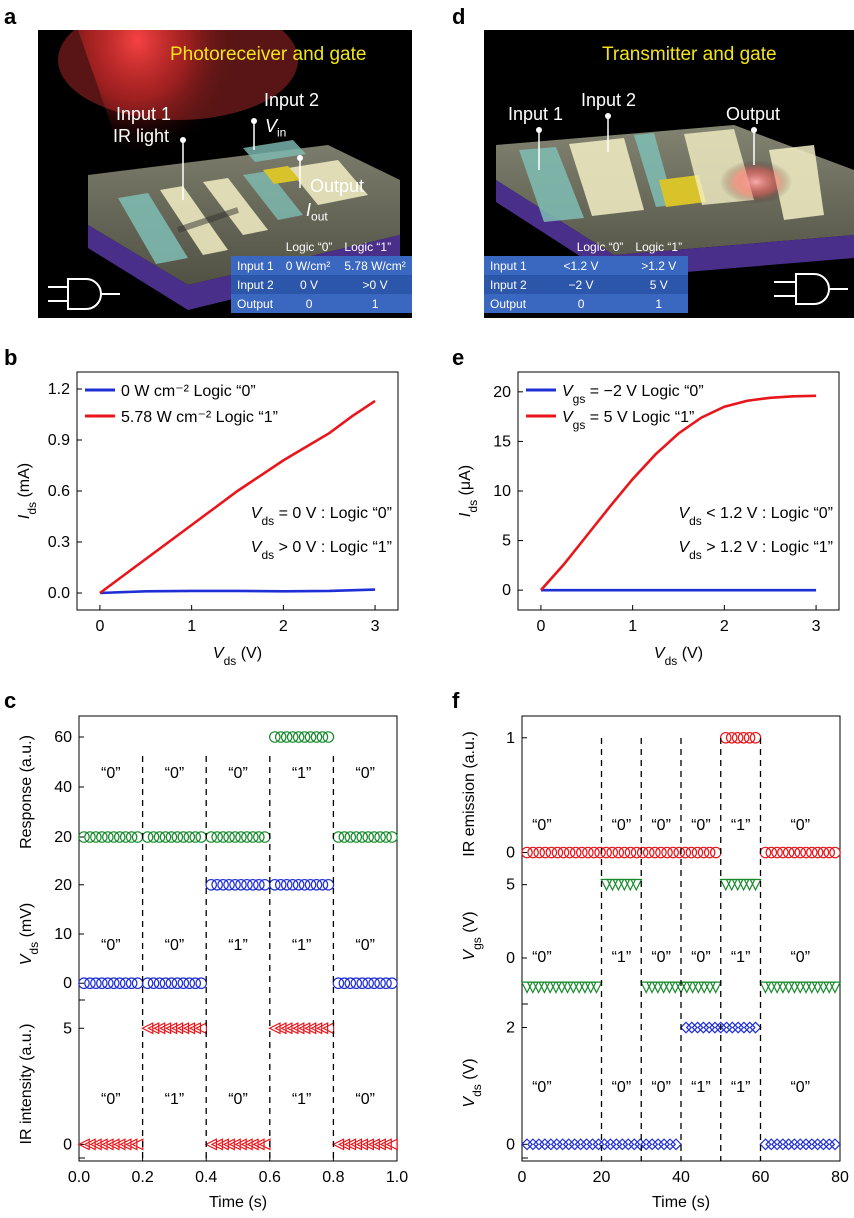  I want to click on x-tick-label: 20, so click(602, 1177).